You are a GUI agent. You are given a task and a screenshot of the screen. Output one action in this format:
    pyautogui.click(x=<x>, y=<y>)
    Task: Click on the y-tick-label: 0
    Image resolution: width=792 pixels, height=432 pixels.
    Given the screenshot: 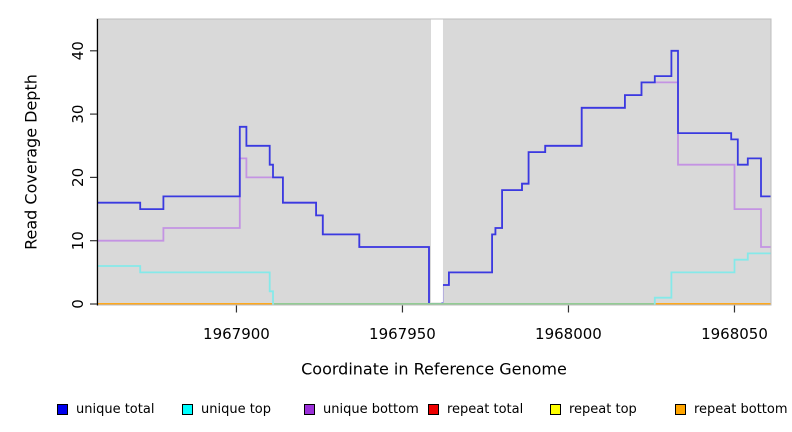 What is the action you would take?
    pyautogui.click(x=78, y=304)
    